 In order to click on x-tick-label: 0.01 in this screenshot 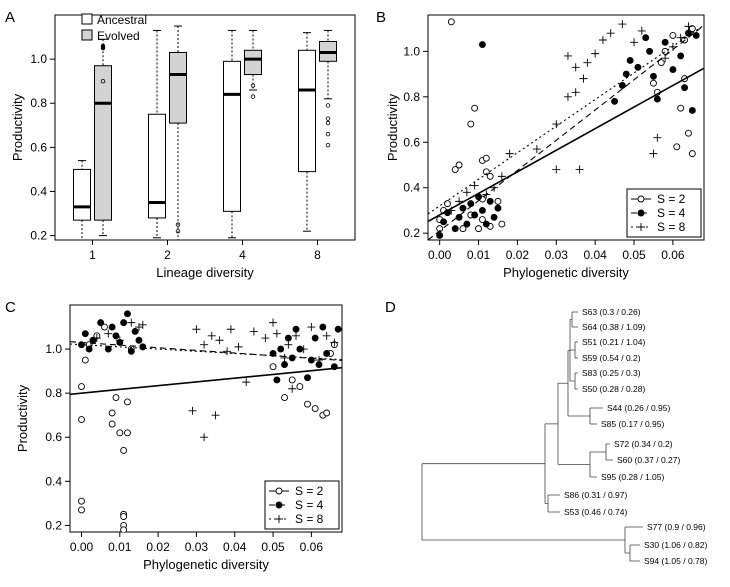, I will do `click(479, 255)`.